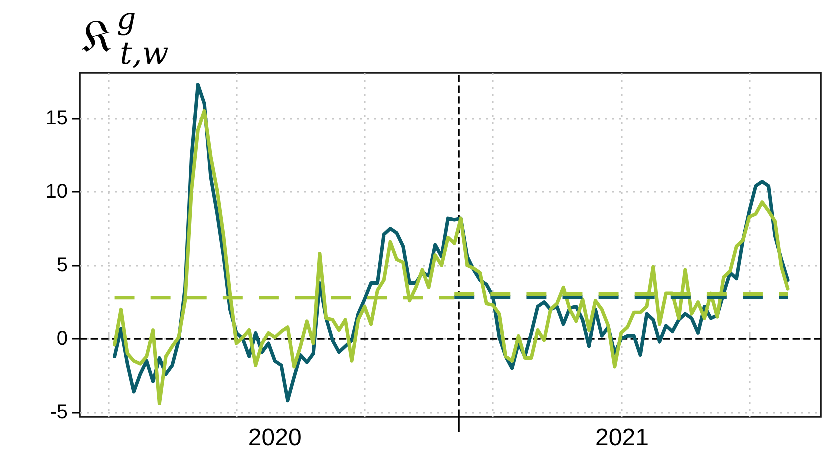 The width and height of the screenshot is (823, 452). I want to click on x-tick-label: 2021, so click(622, 438).